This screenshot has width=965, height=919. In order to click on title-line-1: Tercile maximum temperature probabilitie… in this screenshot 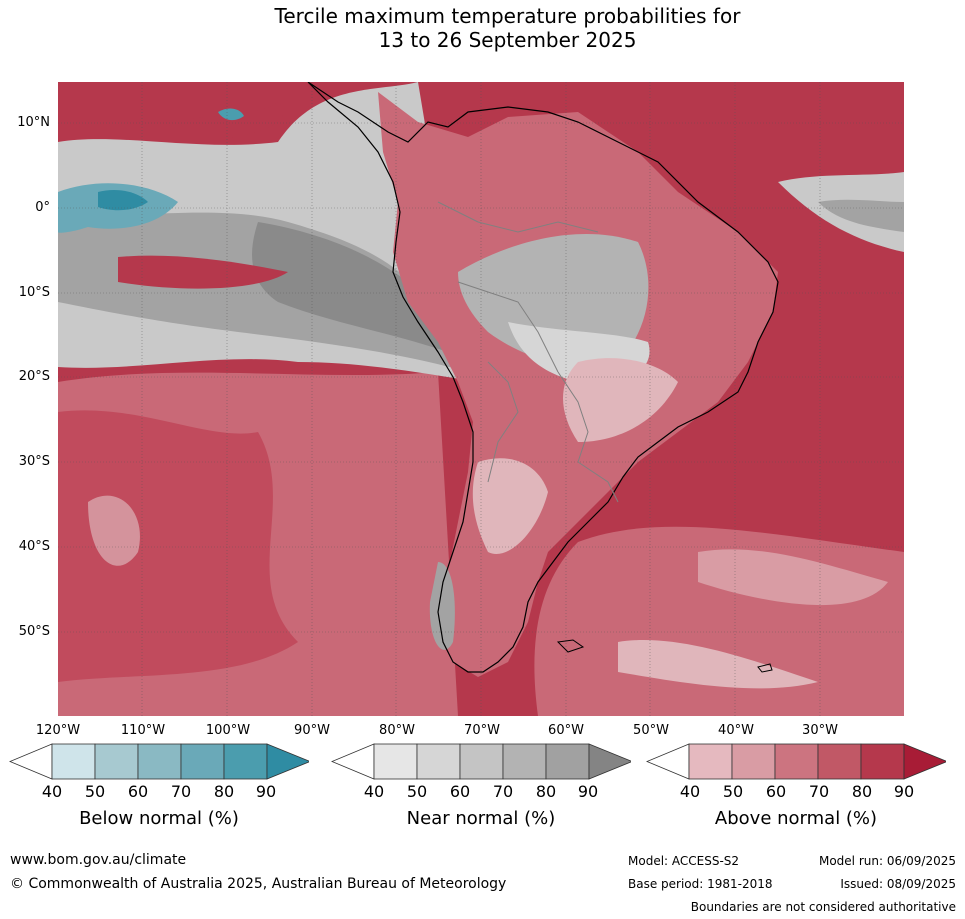, I will do `click(507, 16)`.